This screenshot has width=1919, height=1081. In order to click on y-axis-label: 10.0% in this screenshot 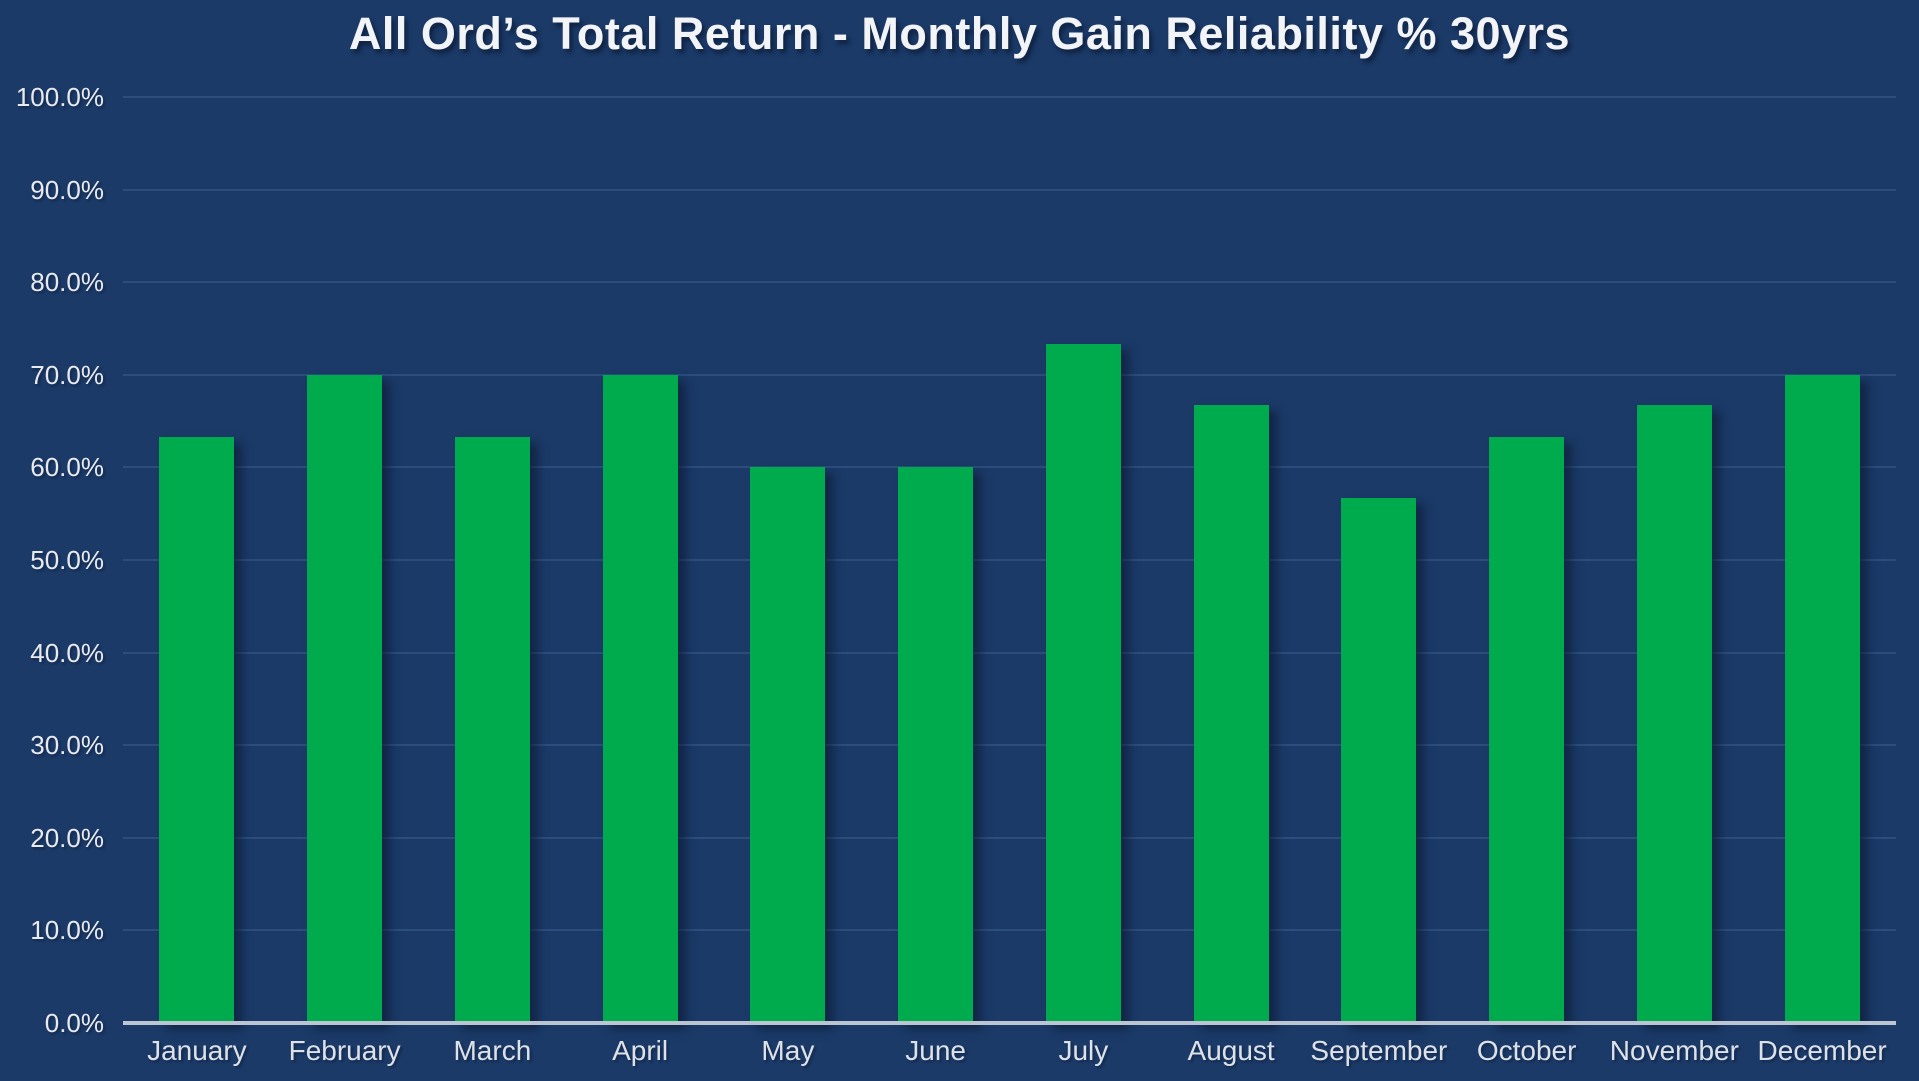, I will do `click(67, 930)`.